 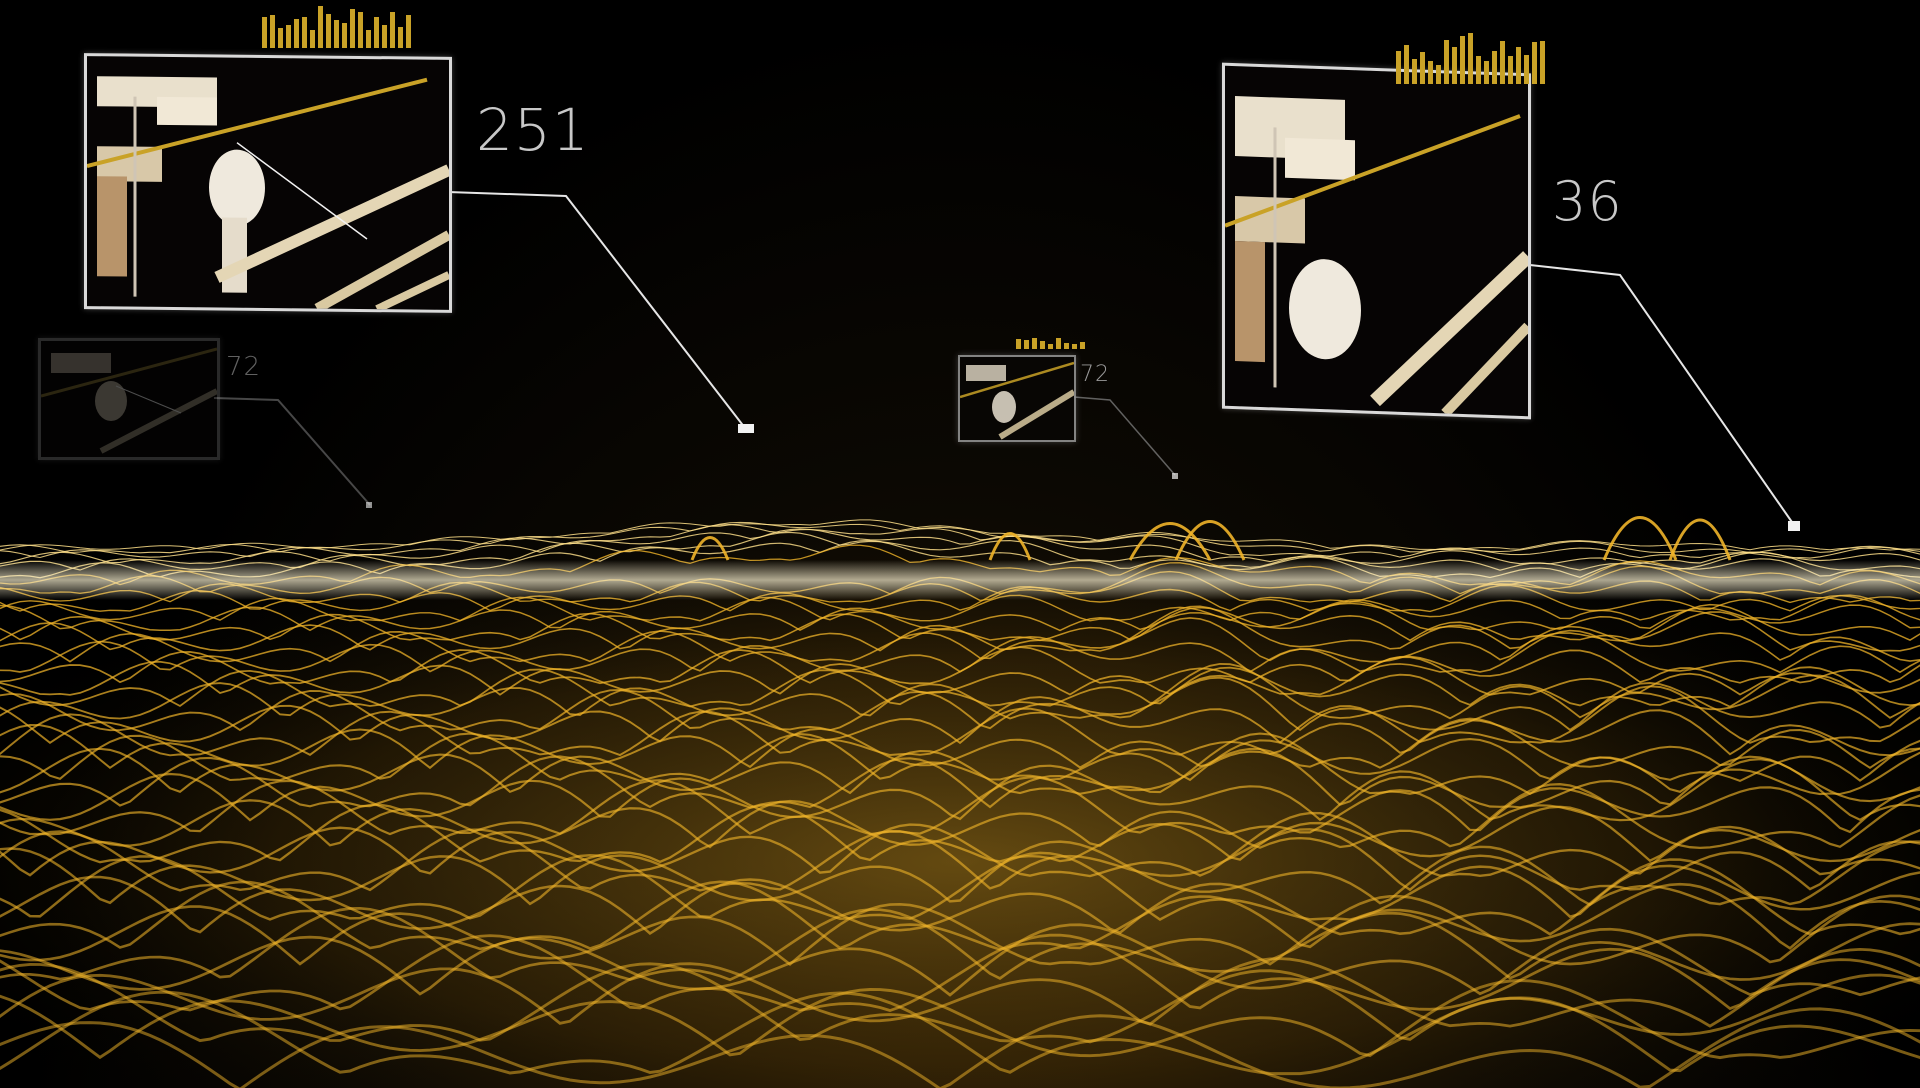 I want to click on camera-panel-small-left, so click(x=129, y=399).